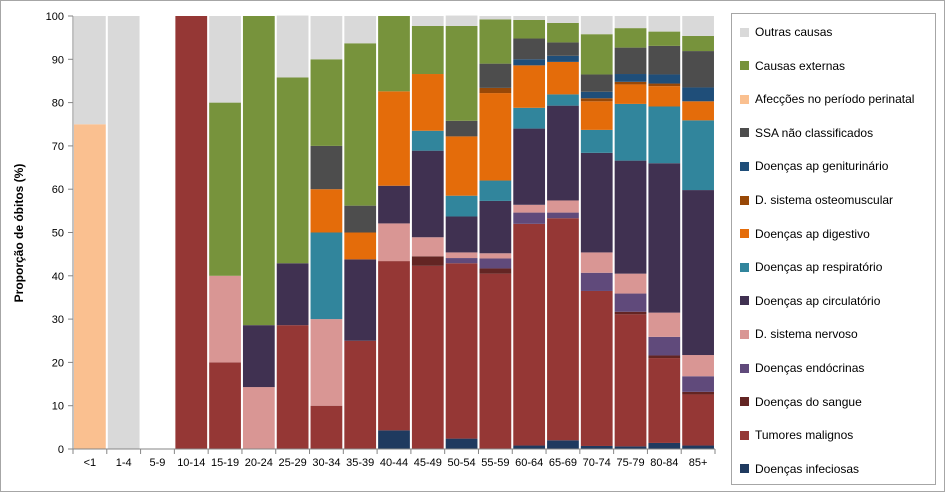  Describe the element at coordinates (191, 463) in the screenshot. I see `x-tick-label: 10-14` at that location.